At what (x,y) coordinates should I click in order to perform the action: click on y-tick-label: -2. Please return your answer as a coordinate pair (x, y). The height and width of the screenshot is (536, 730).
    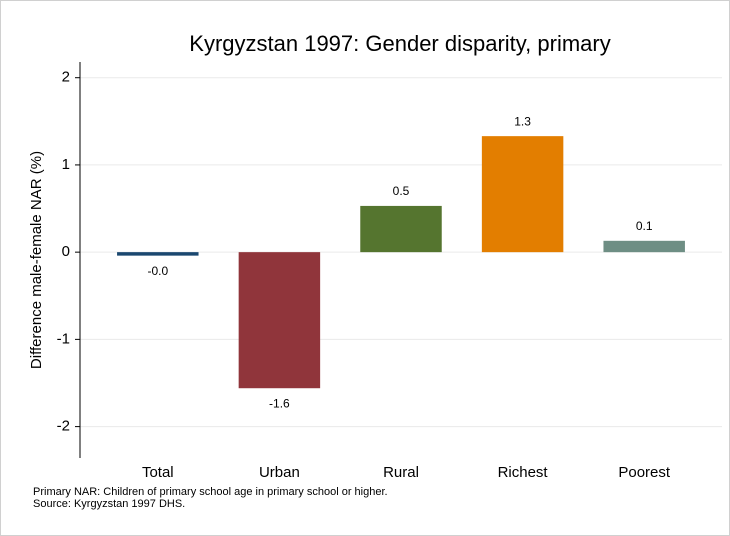
    Looking at the image, I should click on (63, 426).